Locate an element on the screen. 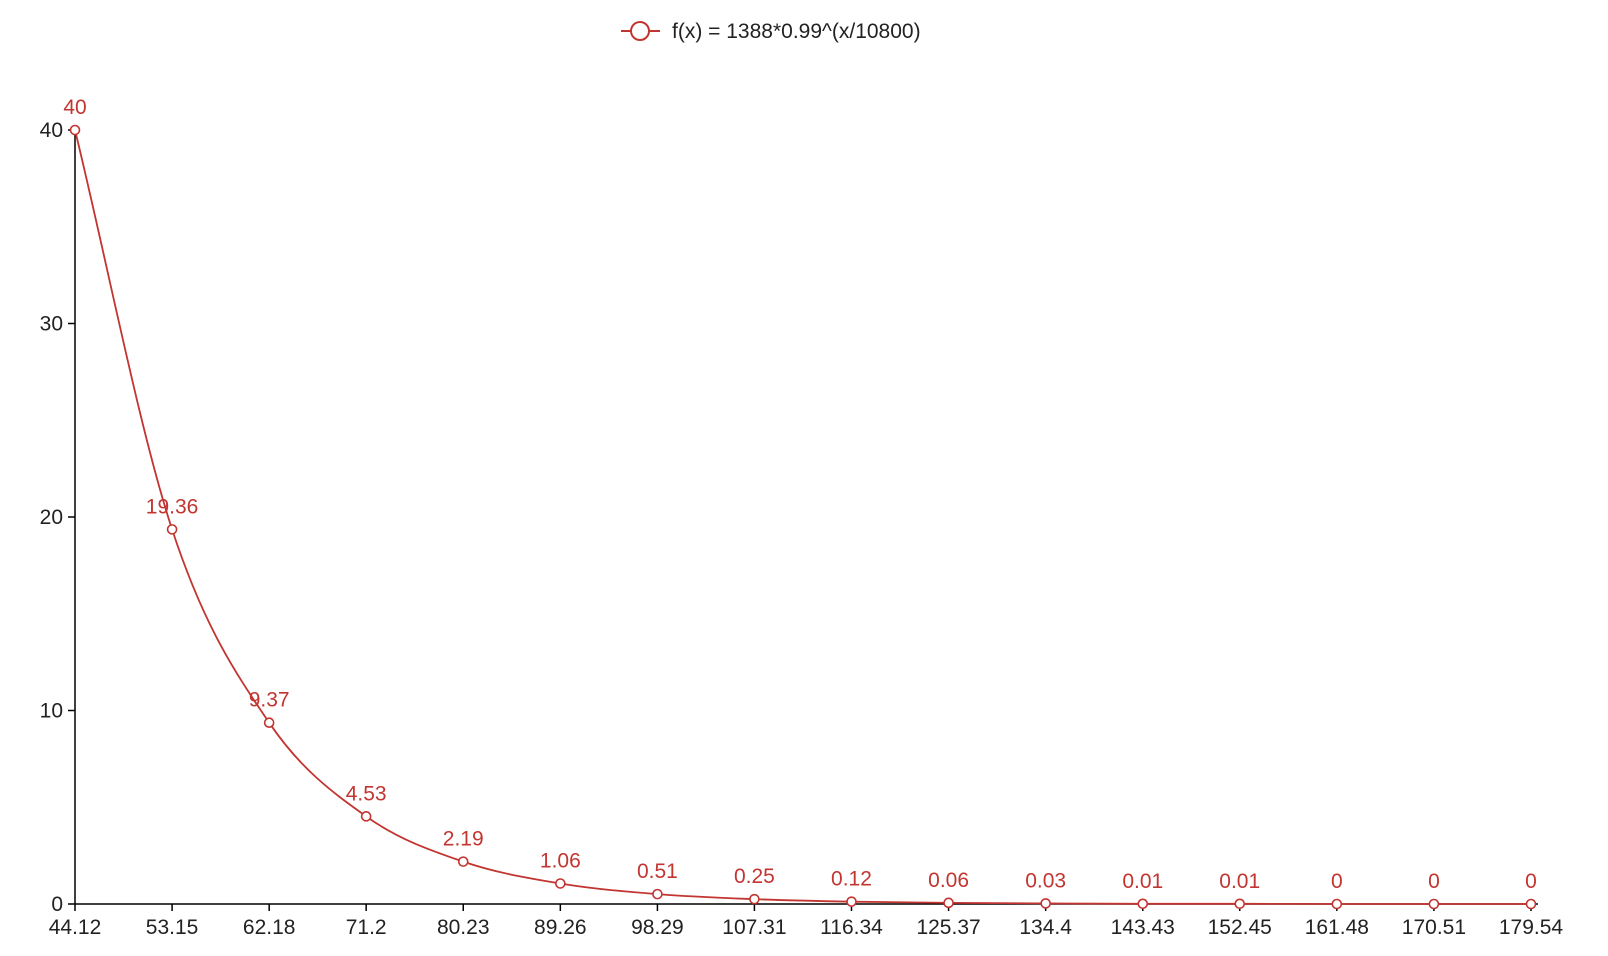  x-tick-label: 107.31 is located at coordinates (754, 927).